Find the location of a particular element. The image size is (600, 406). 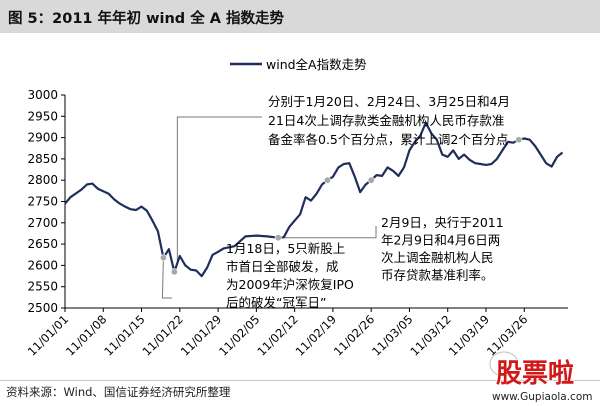

marker-jan20 is located at coordinates (174, 272).